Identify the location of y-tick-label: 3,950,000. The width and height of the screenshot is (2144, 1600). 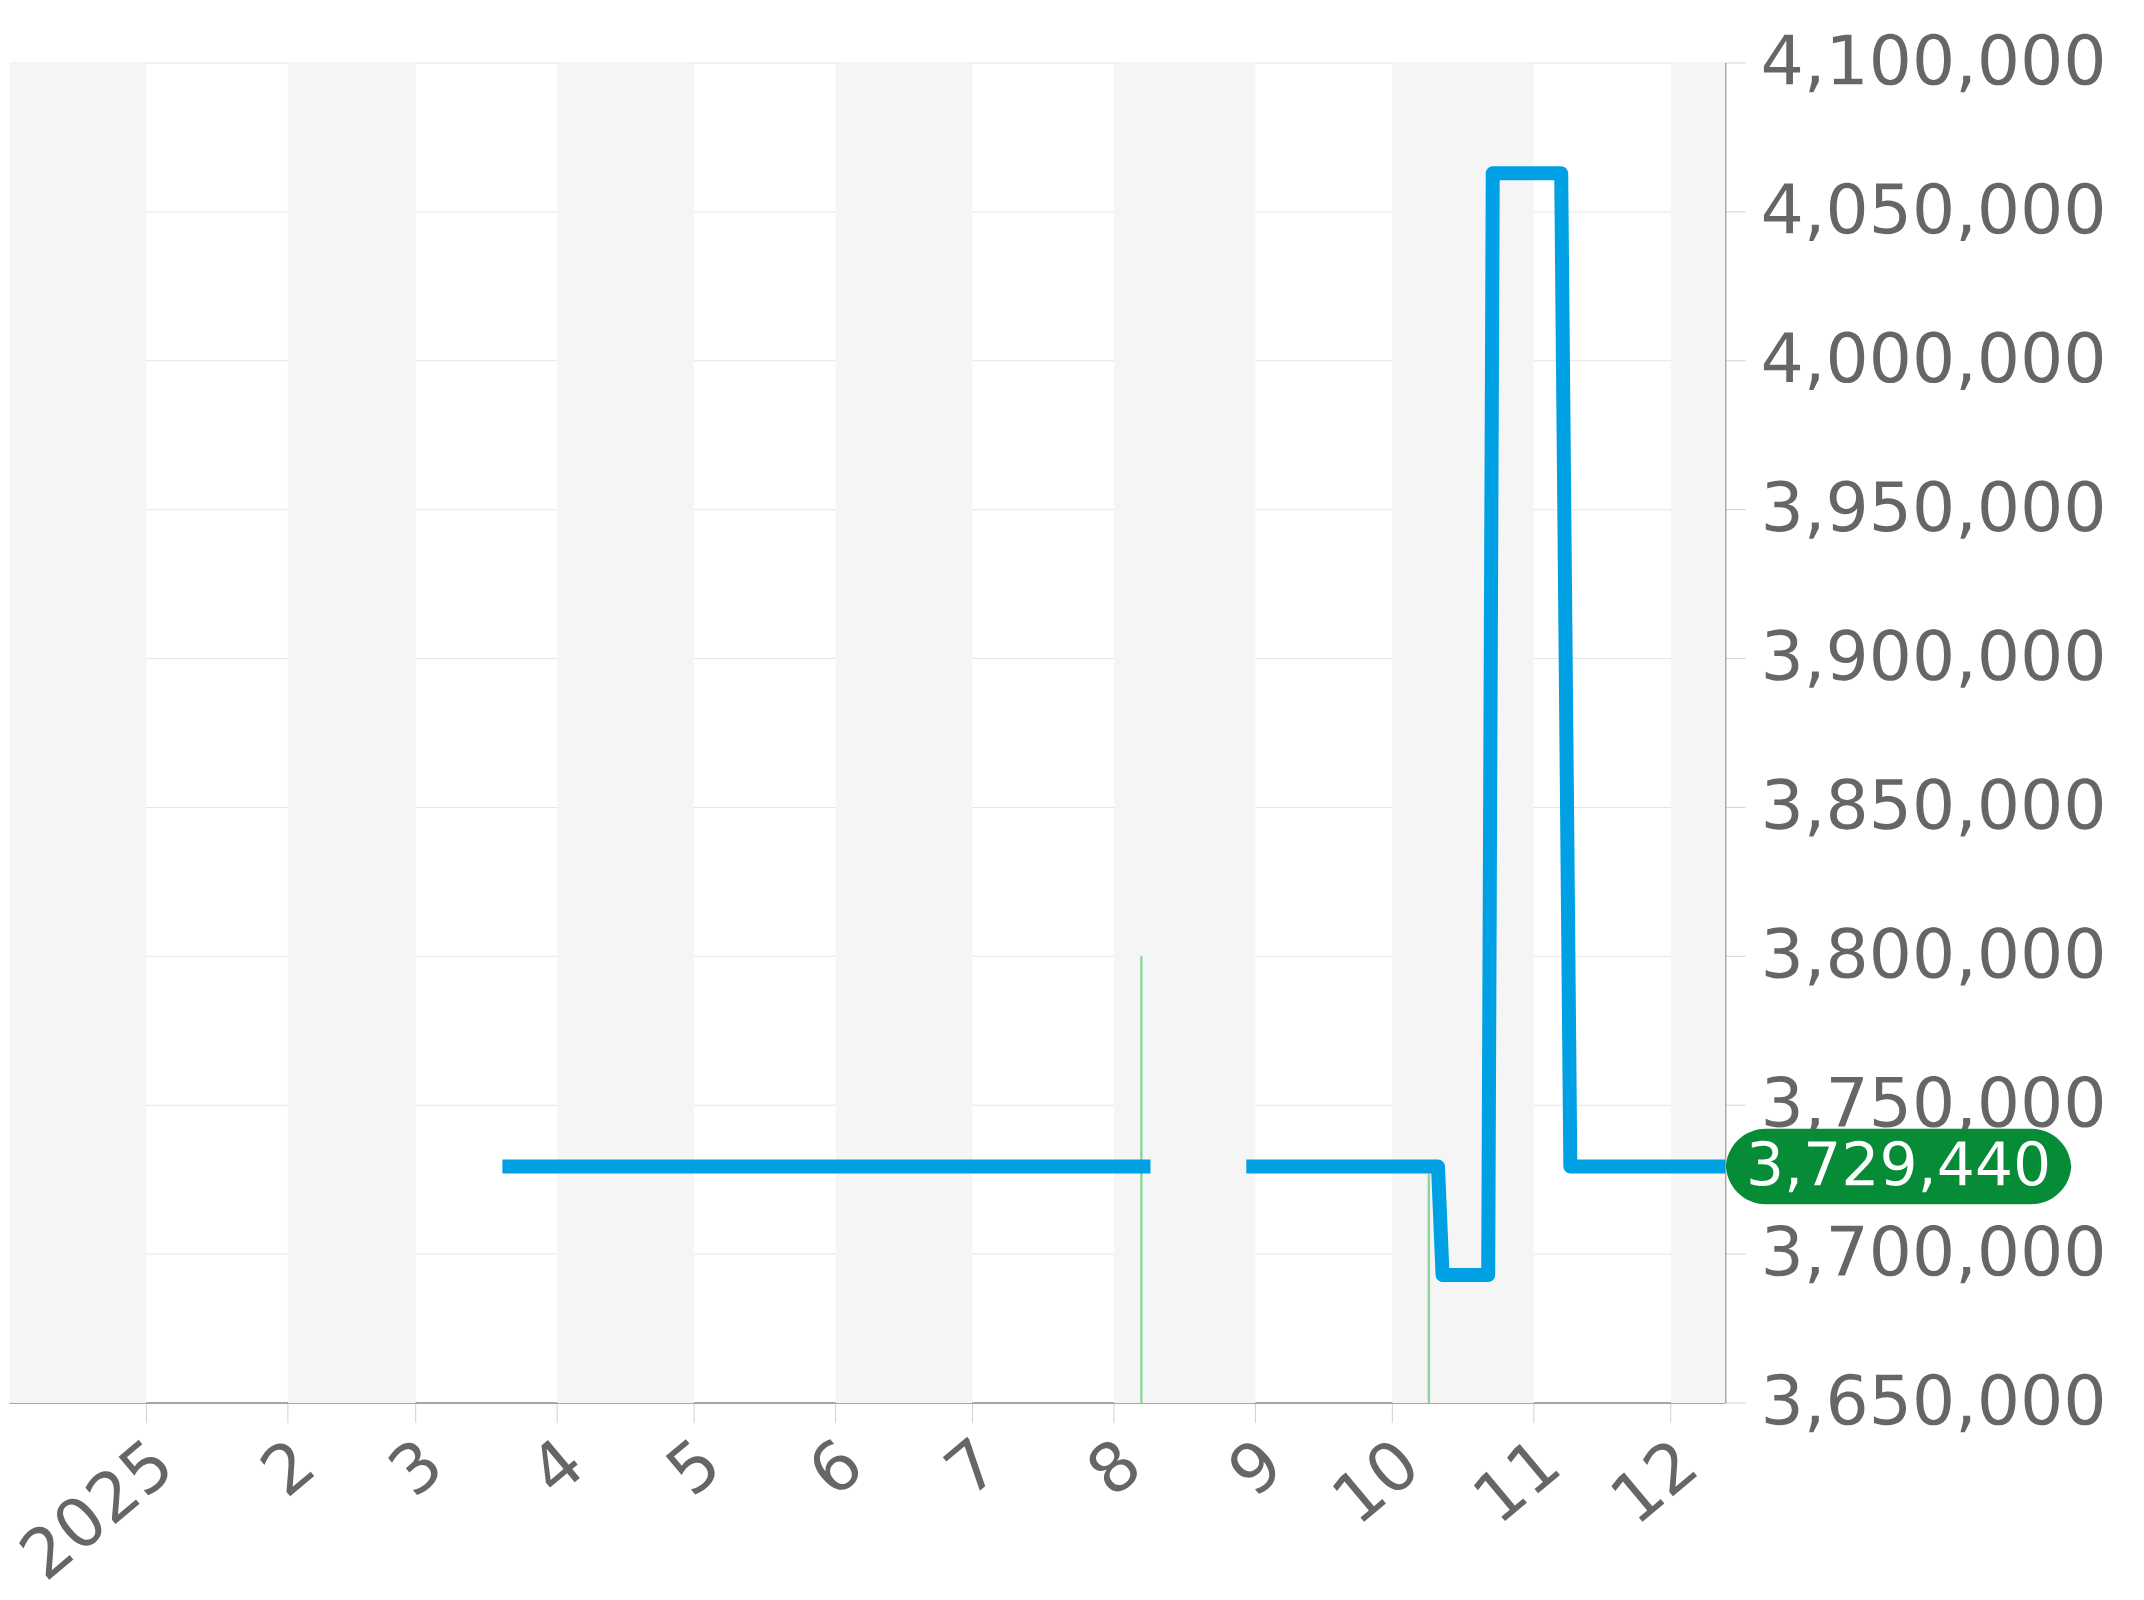
(1934, 509).